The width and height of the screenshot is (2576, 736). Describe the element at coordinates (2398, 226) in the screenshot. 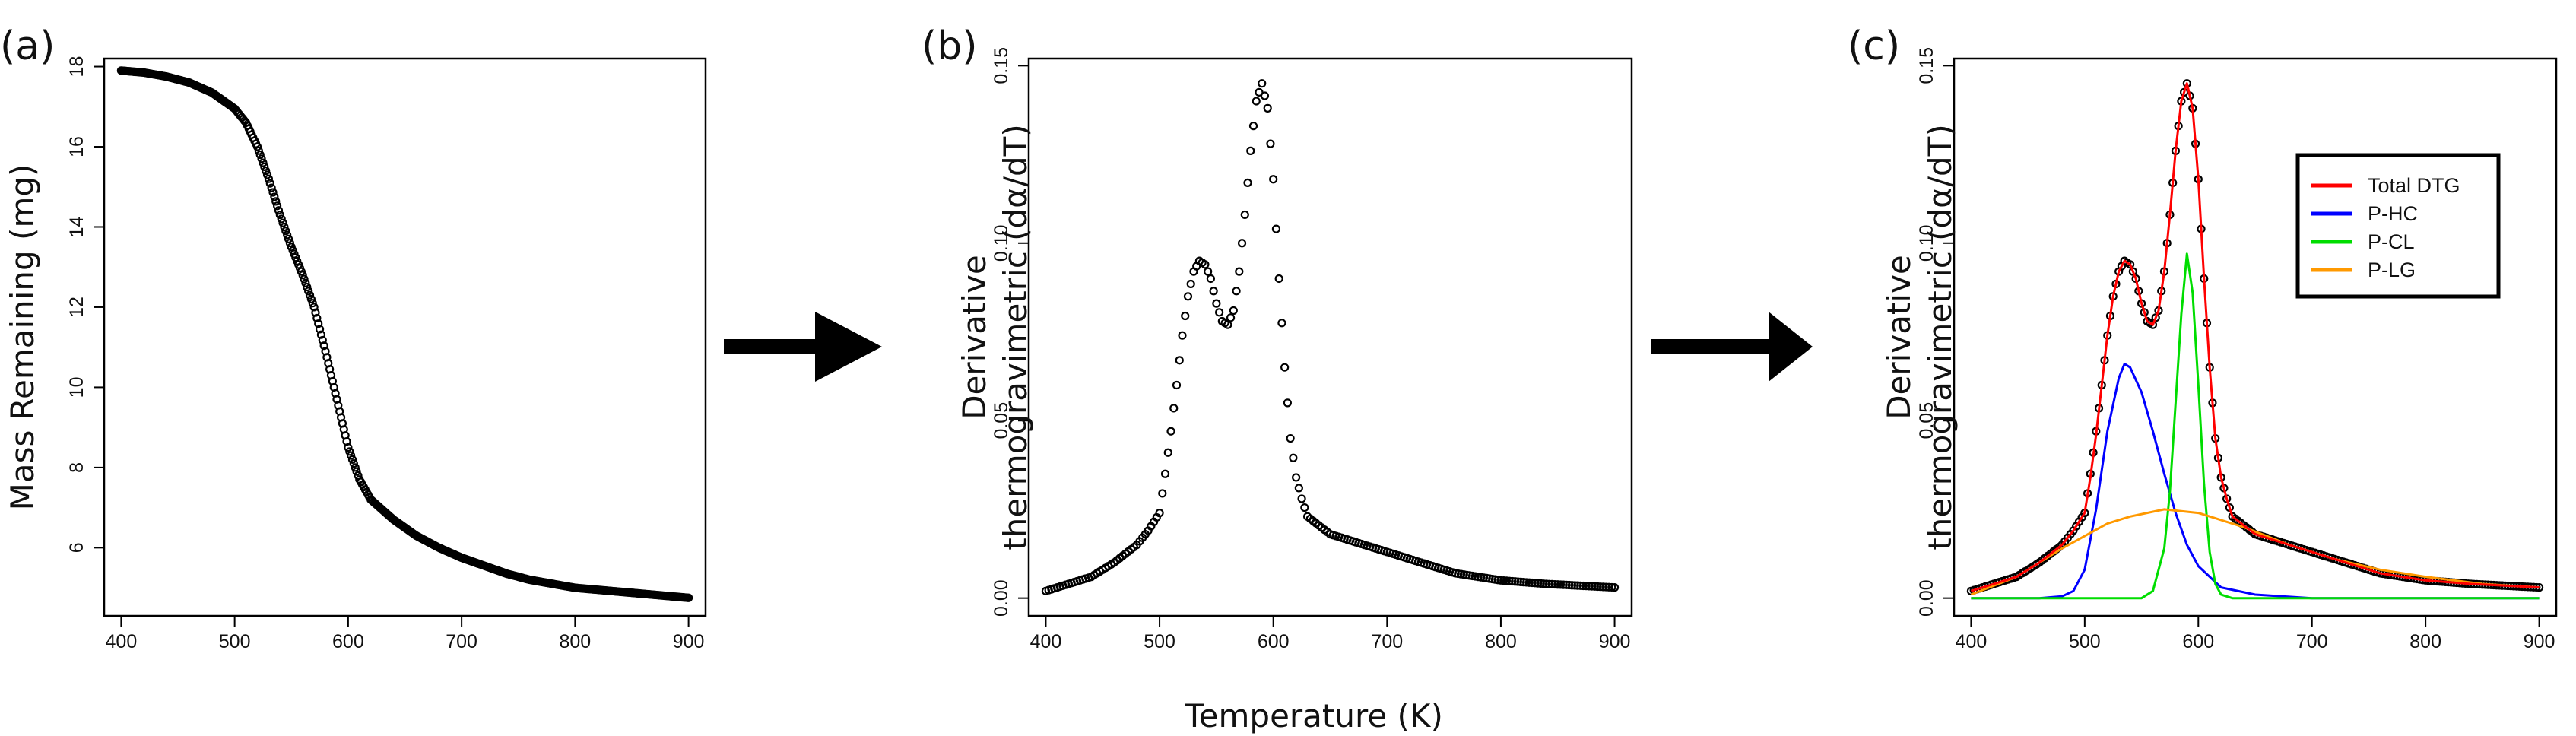

I see `legend: Total DTG P-HC P-CL P-LG` at that location.